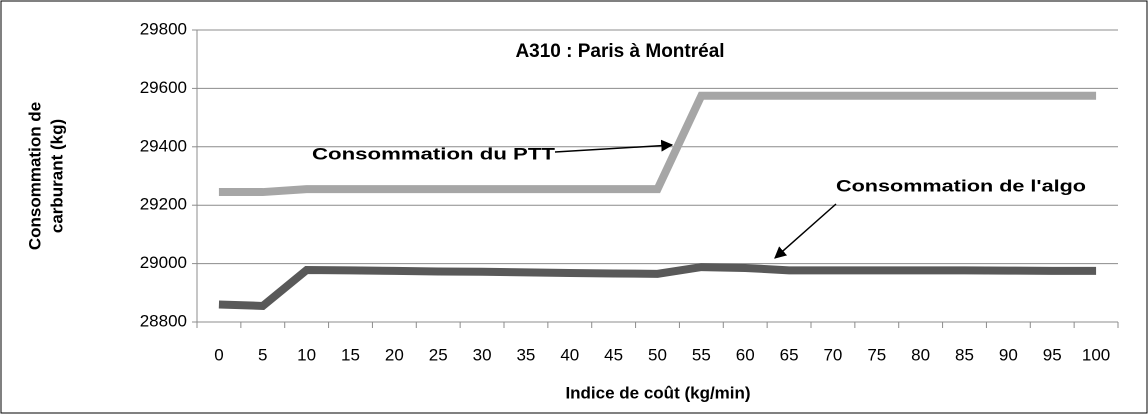  I want to click on x-tick-label: 35, so click(525, 354).